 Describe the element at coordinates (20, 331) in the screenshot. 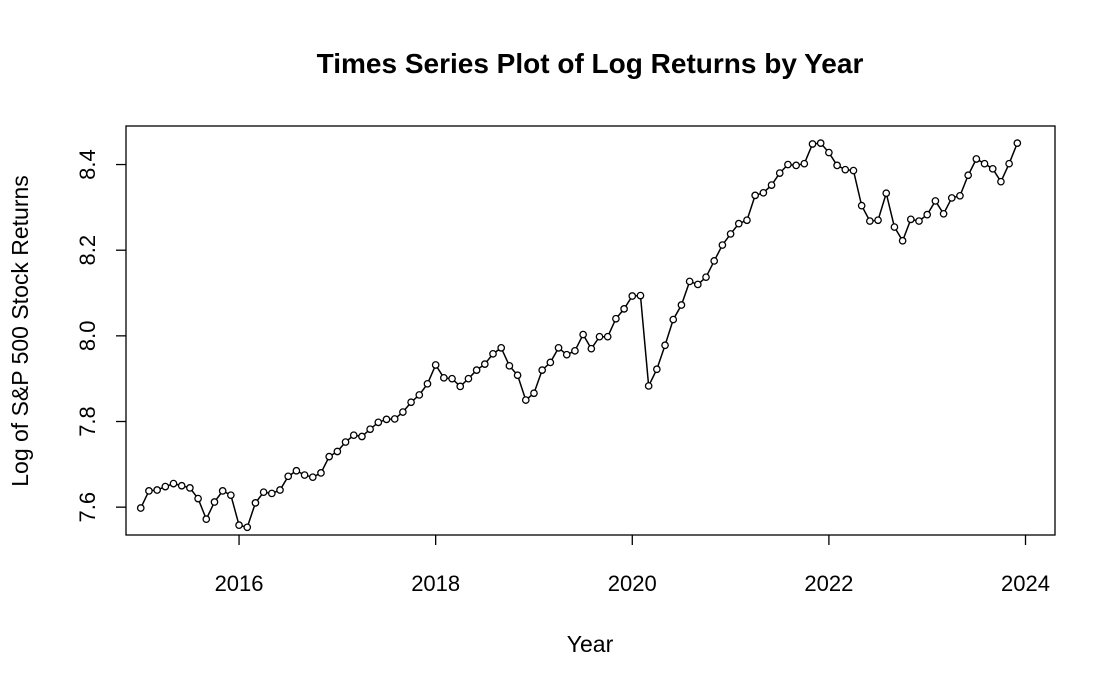

I see `y-axis-label: Log of S&P 500 Stock Returns` at that location.